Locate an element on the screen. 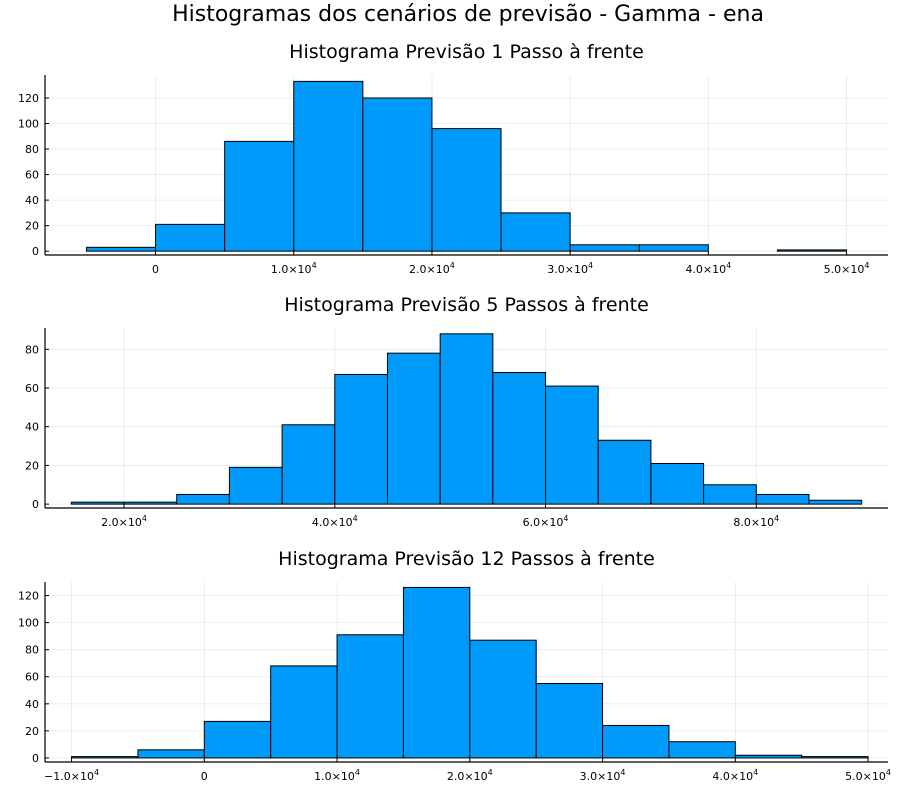 This screenshot has height=800, width=900. x-tick-label-base: 8.0×10 is located at coordinates (753, 522).